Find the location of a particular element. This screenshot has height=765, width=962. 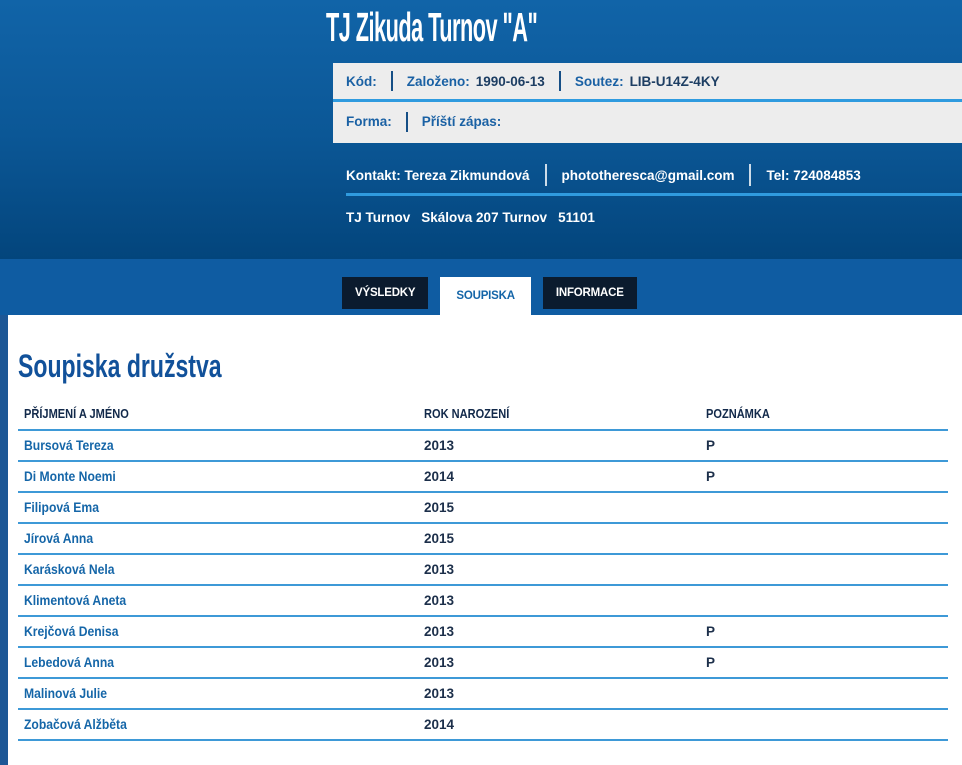

team-info-row-2: Forma: Příští zápas: is located at coordinates (647, 121).